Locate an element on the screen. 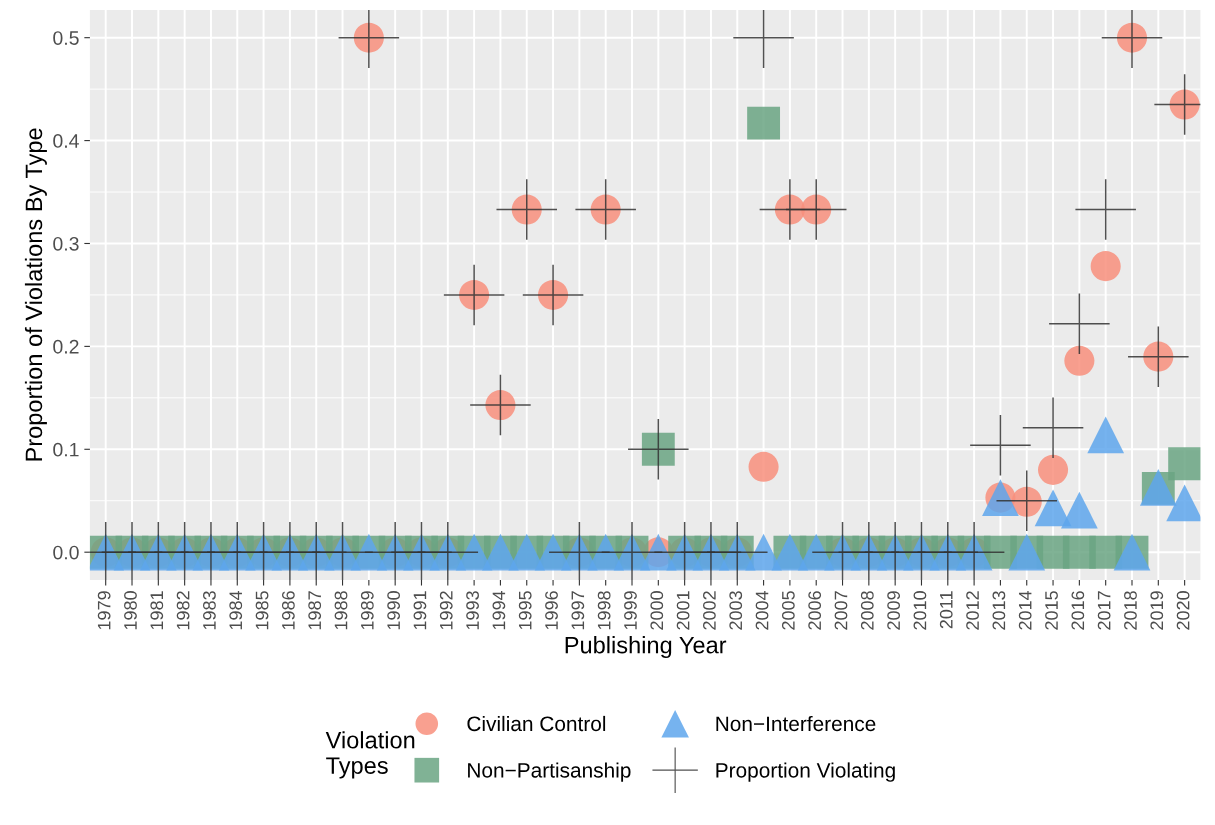 Image resolution: width=1215 pixels, height=825 pixels. y-axis-title: Proportion of Violations By Type is located at coordinates (35, 294).